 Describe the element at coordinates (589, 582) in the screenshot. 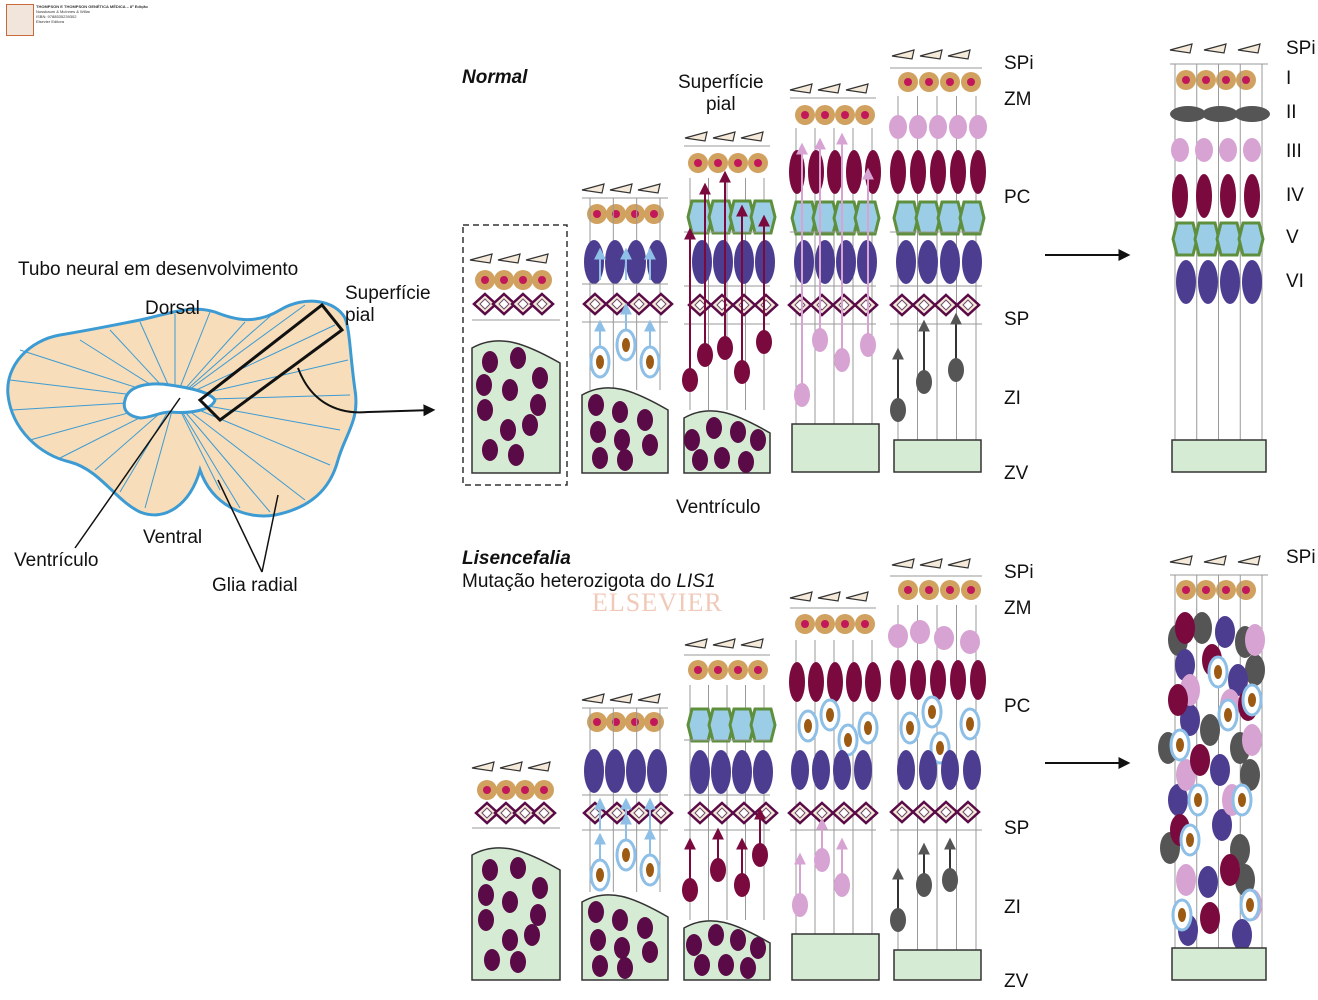

I see `lissencephaly-subtitle: Mutação heterozigota do LIS1` at that location.